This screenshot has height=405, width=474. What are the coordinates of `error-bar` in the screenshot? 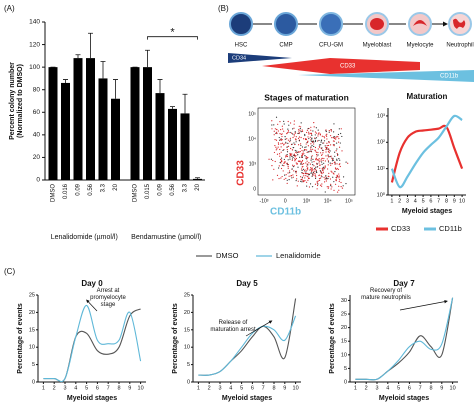 It's located at (78, 56).